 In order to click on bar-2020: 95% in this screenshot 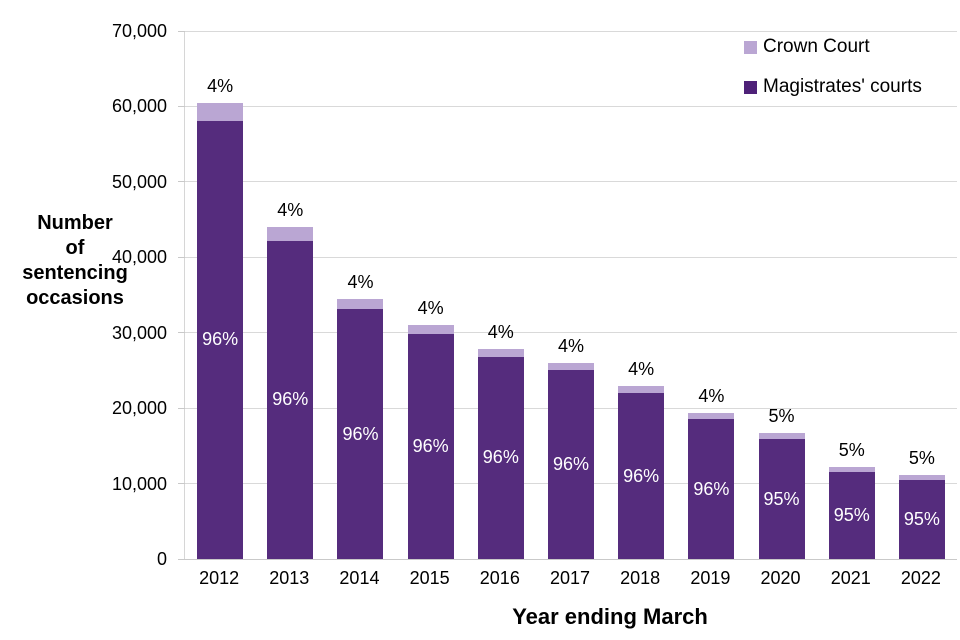, I will do `click(781, 496)`.